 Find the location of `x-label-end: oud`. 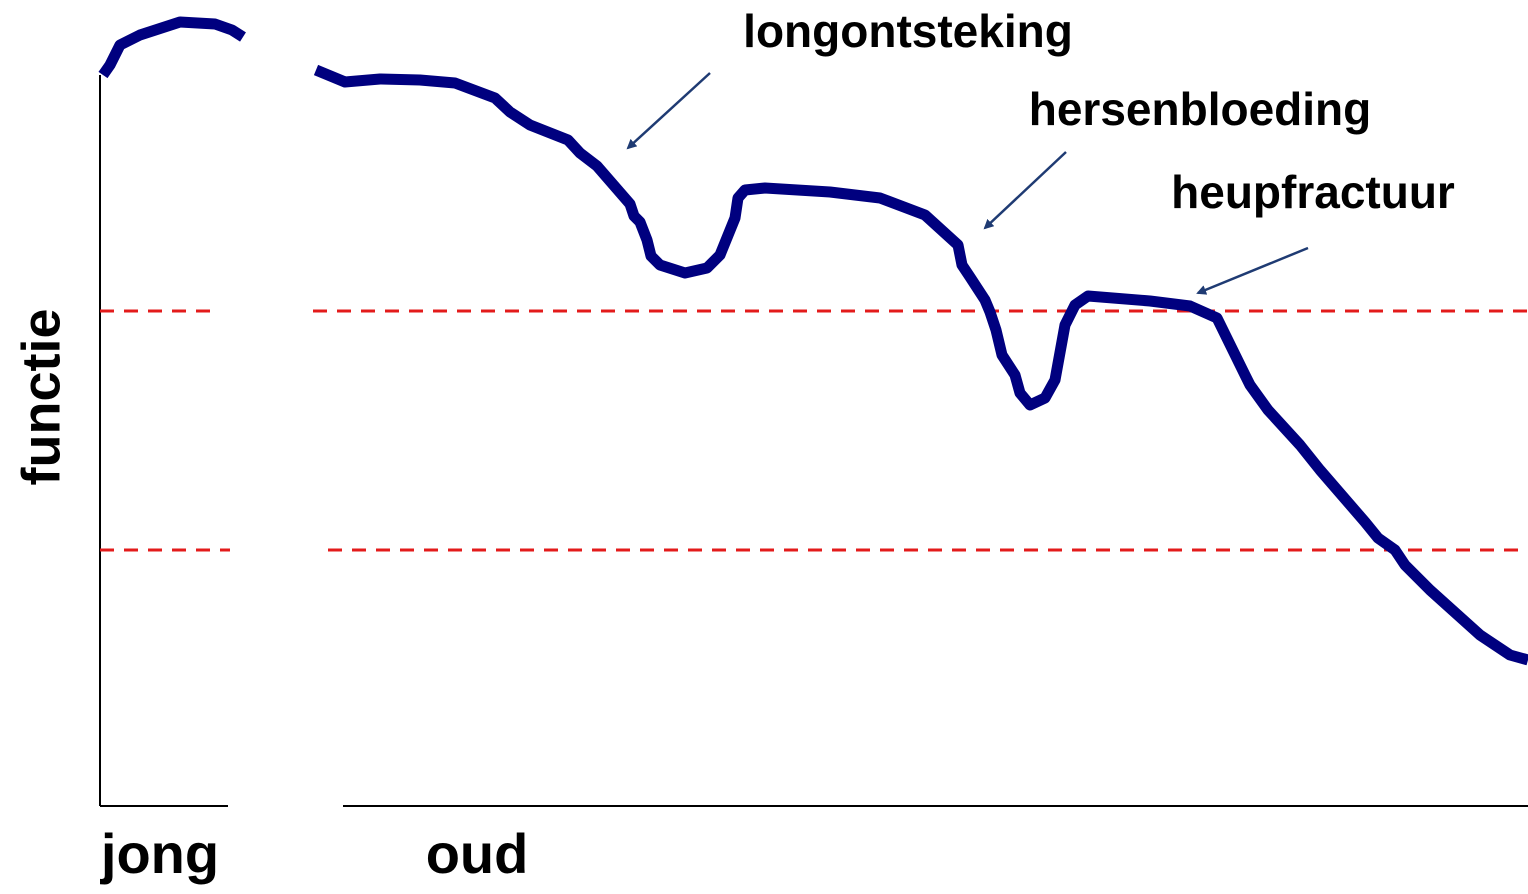

x-label-end: oud is located at coordinates (477, 853).